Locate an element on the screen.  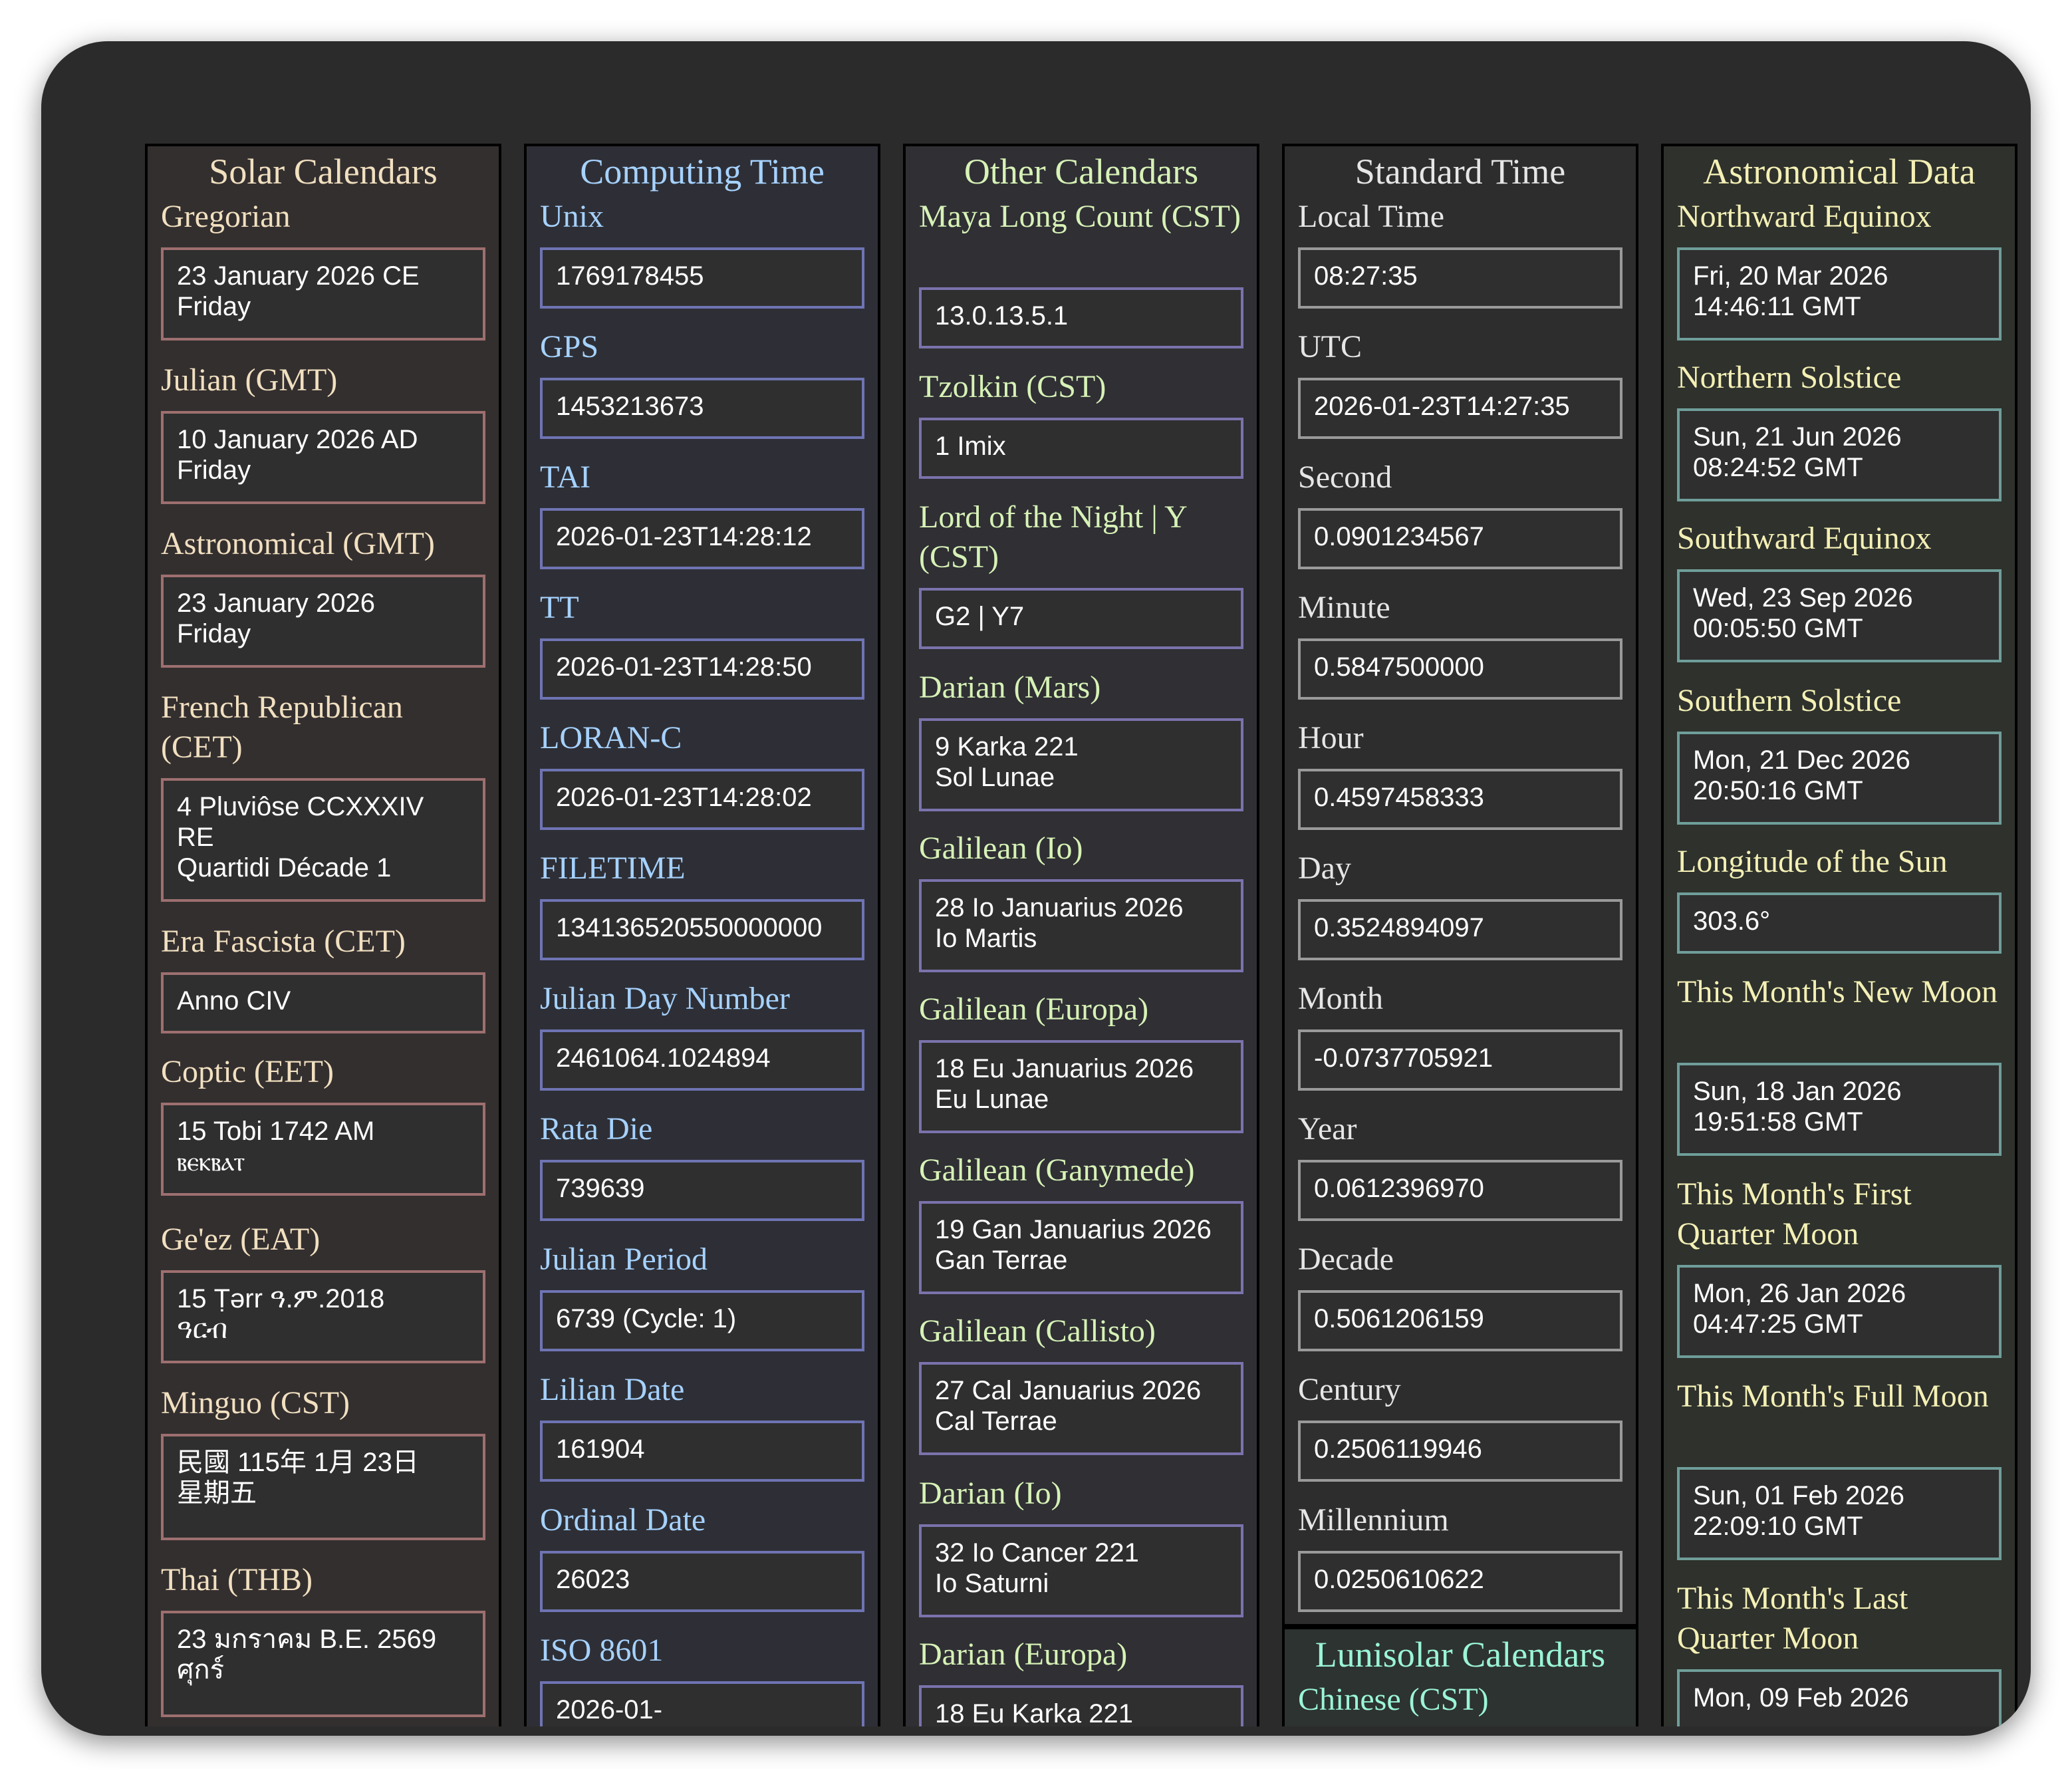
item-label: Southward Equinox is located at coordinates (1804, 538).